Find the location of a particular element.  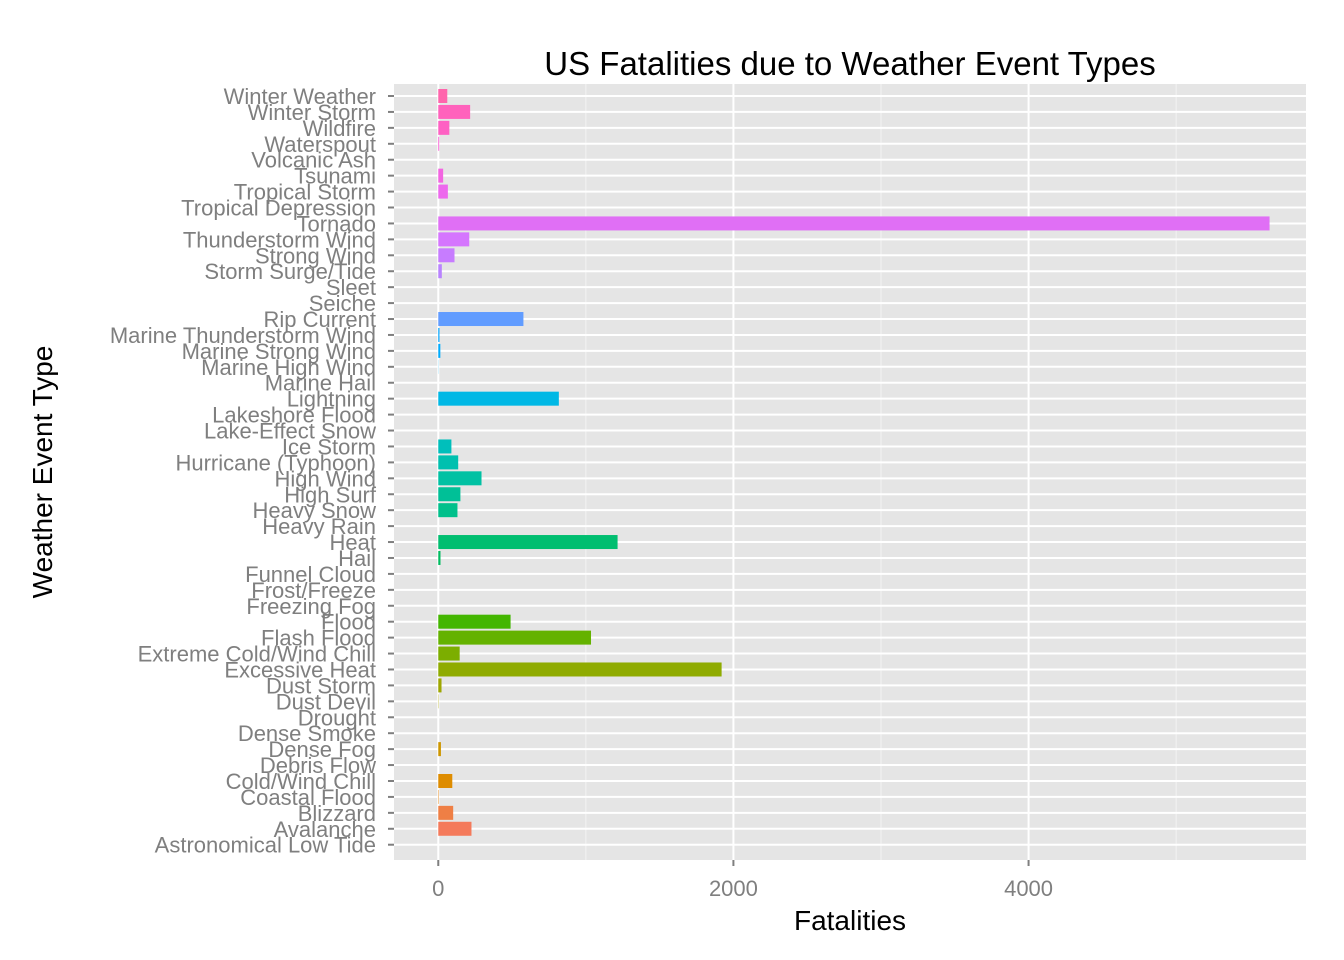

y-tick-label: Tsunami is located at coordinates (335, 176).